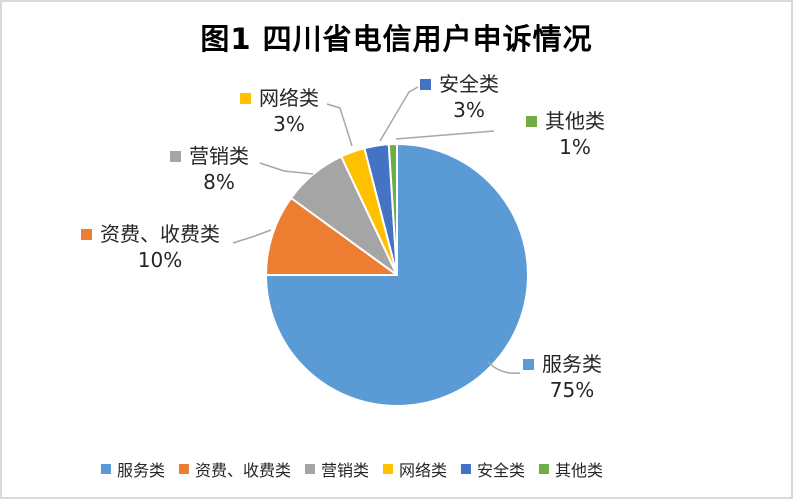 The height and width of the screenshot is (499, 793). What do you see at coordinates (289, 124) in the screenshot?
I see `callout-percent-network: 3%` at bounding box center [289, 124].